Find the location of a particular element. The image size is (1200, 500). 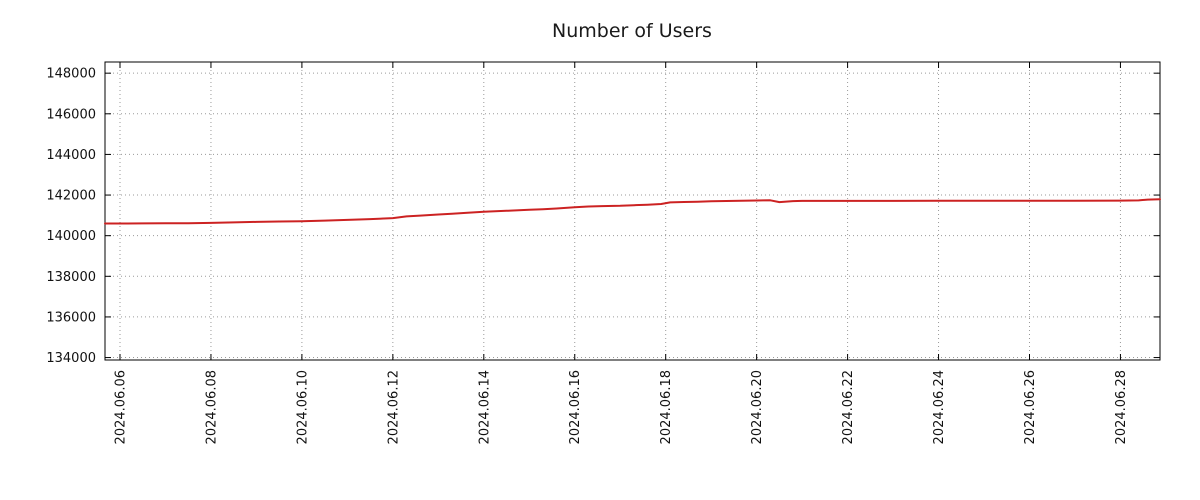

y-tick-label: 148000 is located at coordinates (71, 74).